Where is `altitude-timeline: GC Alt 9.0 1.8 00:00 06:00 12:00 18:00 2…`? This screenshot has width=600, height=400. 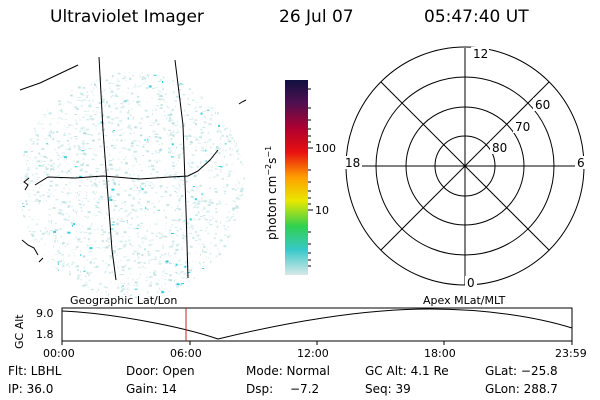
altitude-timeline: GC Alt 9.0 1.8 00:00 06:00 12:00 18:00 2… is located at coordinates (300, 333).